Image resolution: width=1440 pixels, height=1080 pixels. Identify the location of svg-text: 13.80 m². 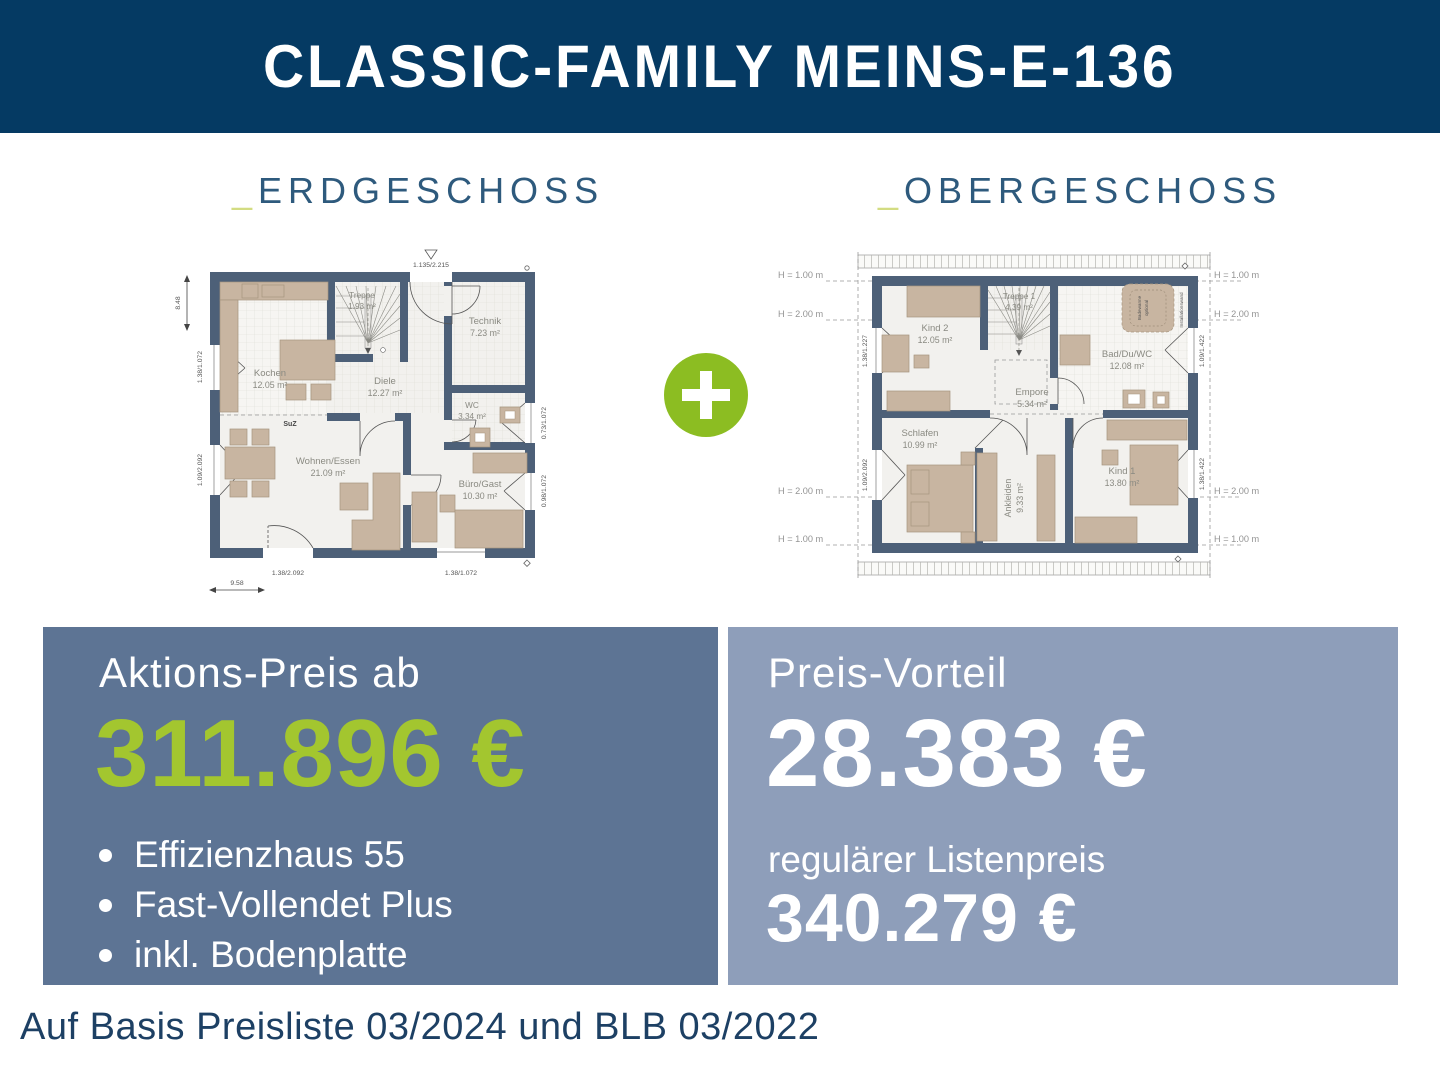
(1122, 483).